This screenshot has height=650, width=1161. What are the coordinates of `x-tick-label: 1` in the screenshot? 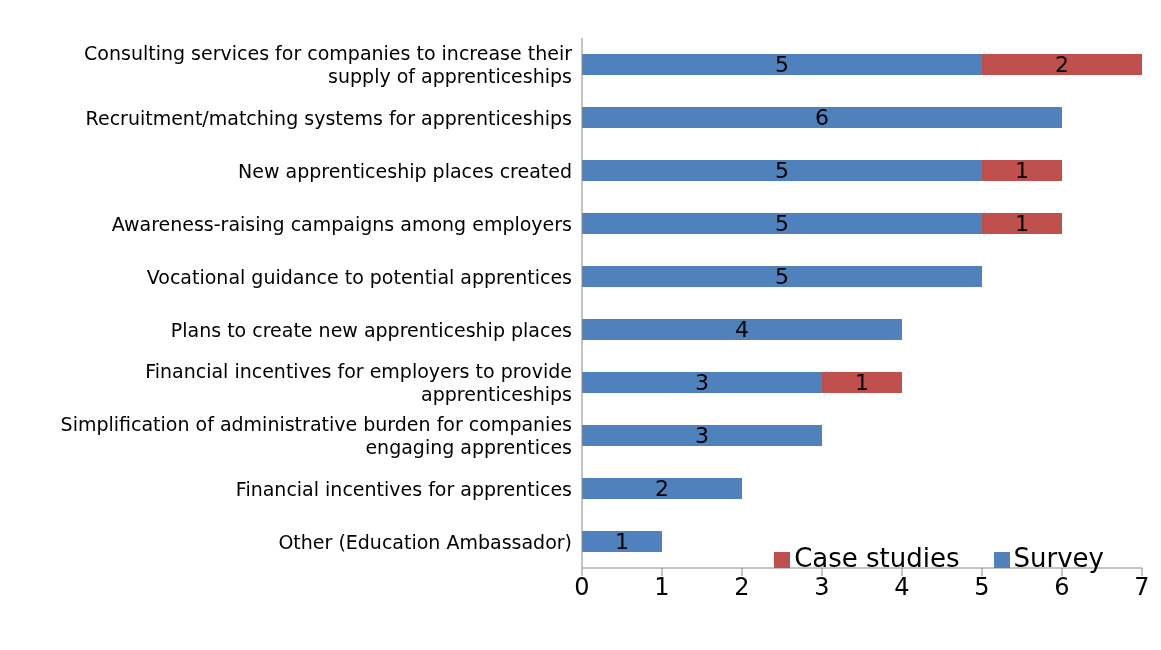 It's located at (662, 587).